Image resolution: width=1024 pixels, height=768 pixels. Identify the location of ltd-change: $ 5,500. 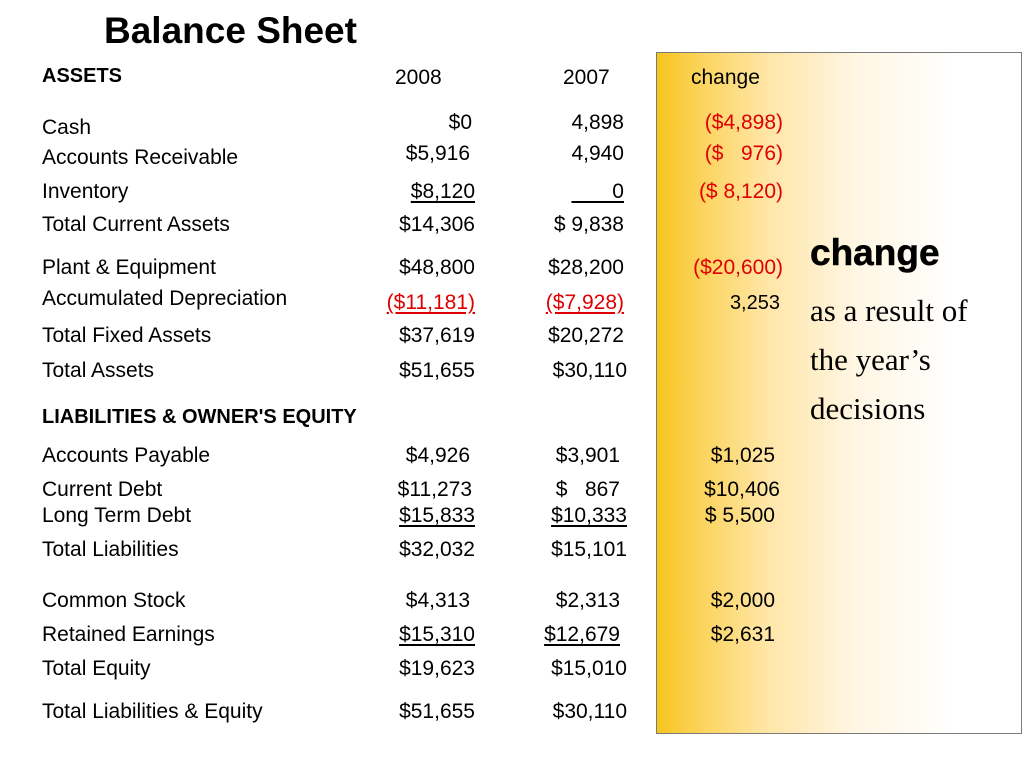
(739, 515).